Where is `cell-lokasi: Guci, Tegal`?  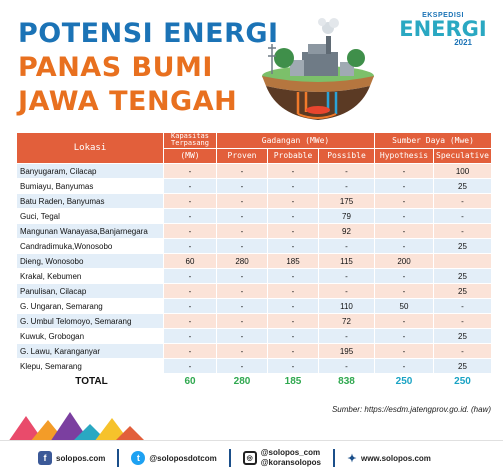
cell-lokasi: Guci, Tegal is located at coordinates (90, 216).